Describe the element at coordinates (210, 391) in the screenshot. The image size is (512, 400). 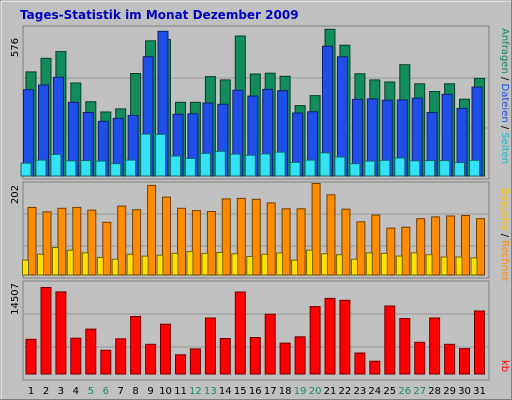
I see `x-day-label: 13` at that location.